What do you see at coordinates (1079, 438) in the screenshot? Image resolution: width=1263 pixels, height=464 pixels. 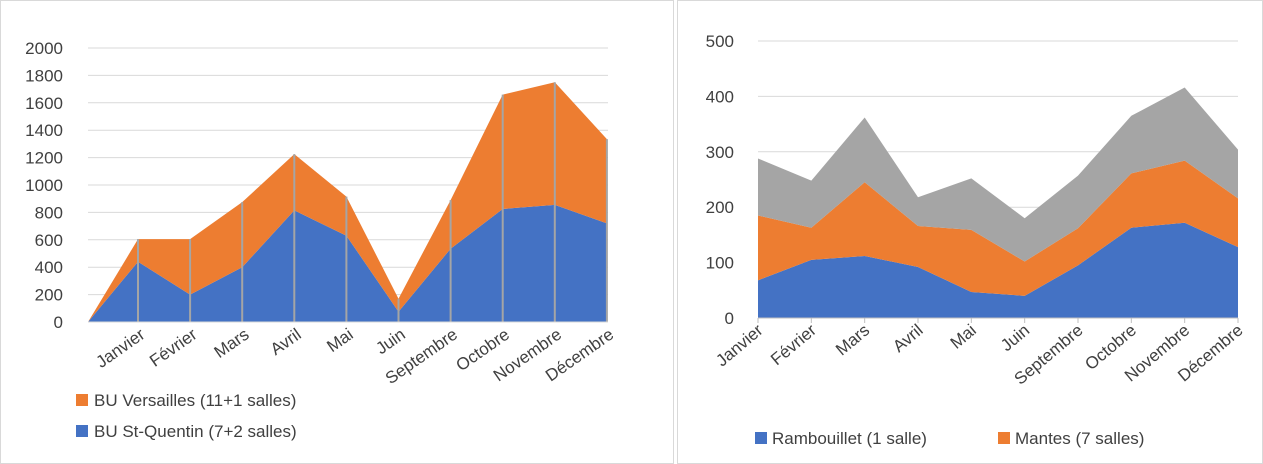 I see `legend-item-mantes: Mantes (7 salles)` at bounding box center [1079, 438].